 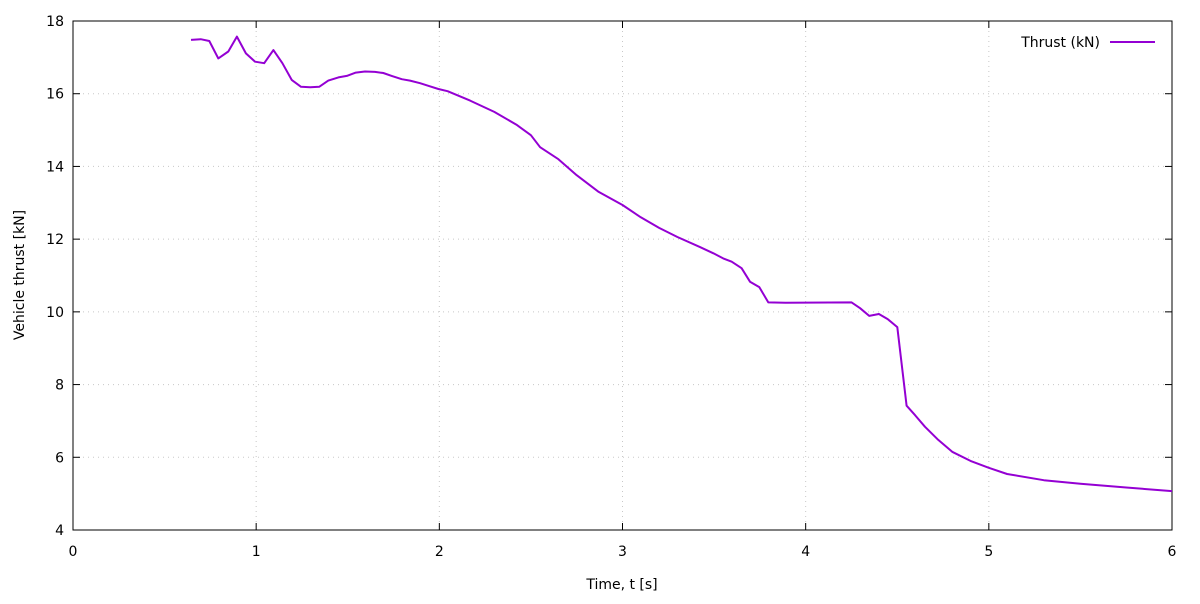 I want to click on x-axis-label: Time, t [s], so click(x=621, y=585).